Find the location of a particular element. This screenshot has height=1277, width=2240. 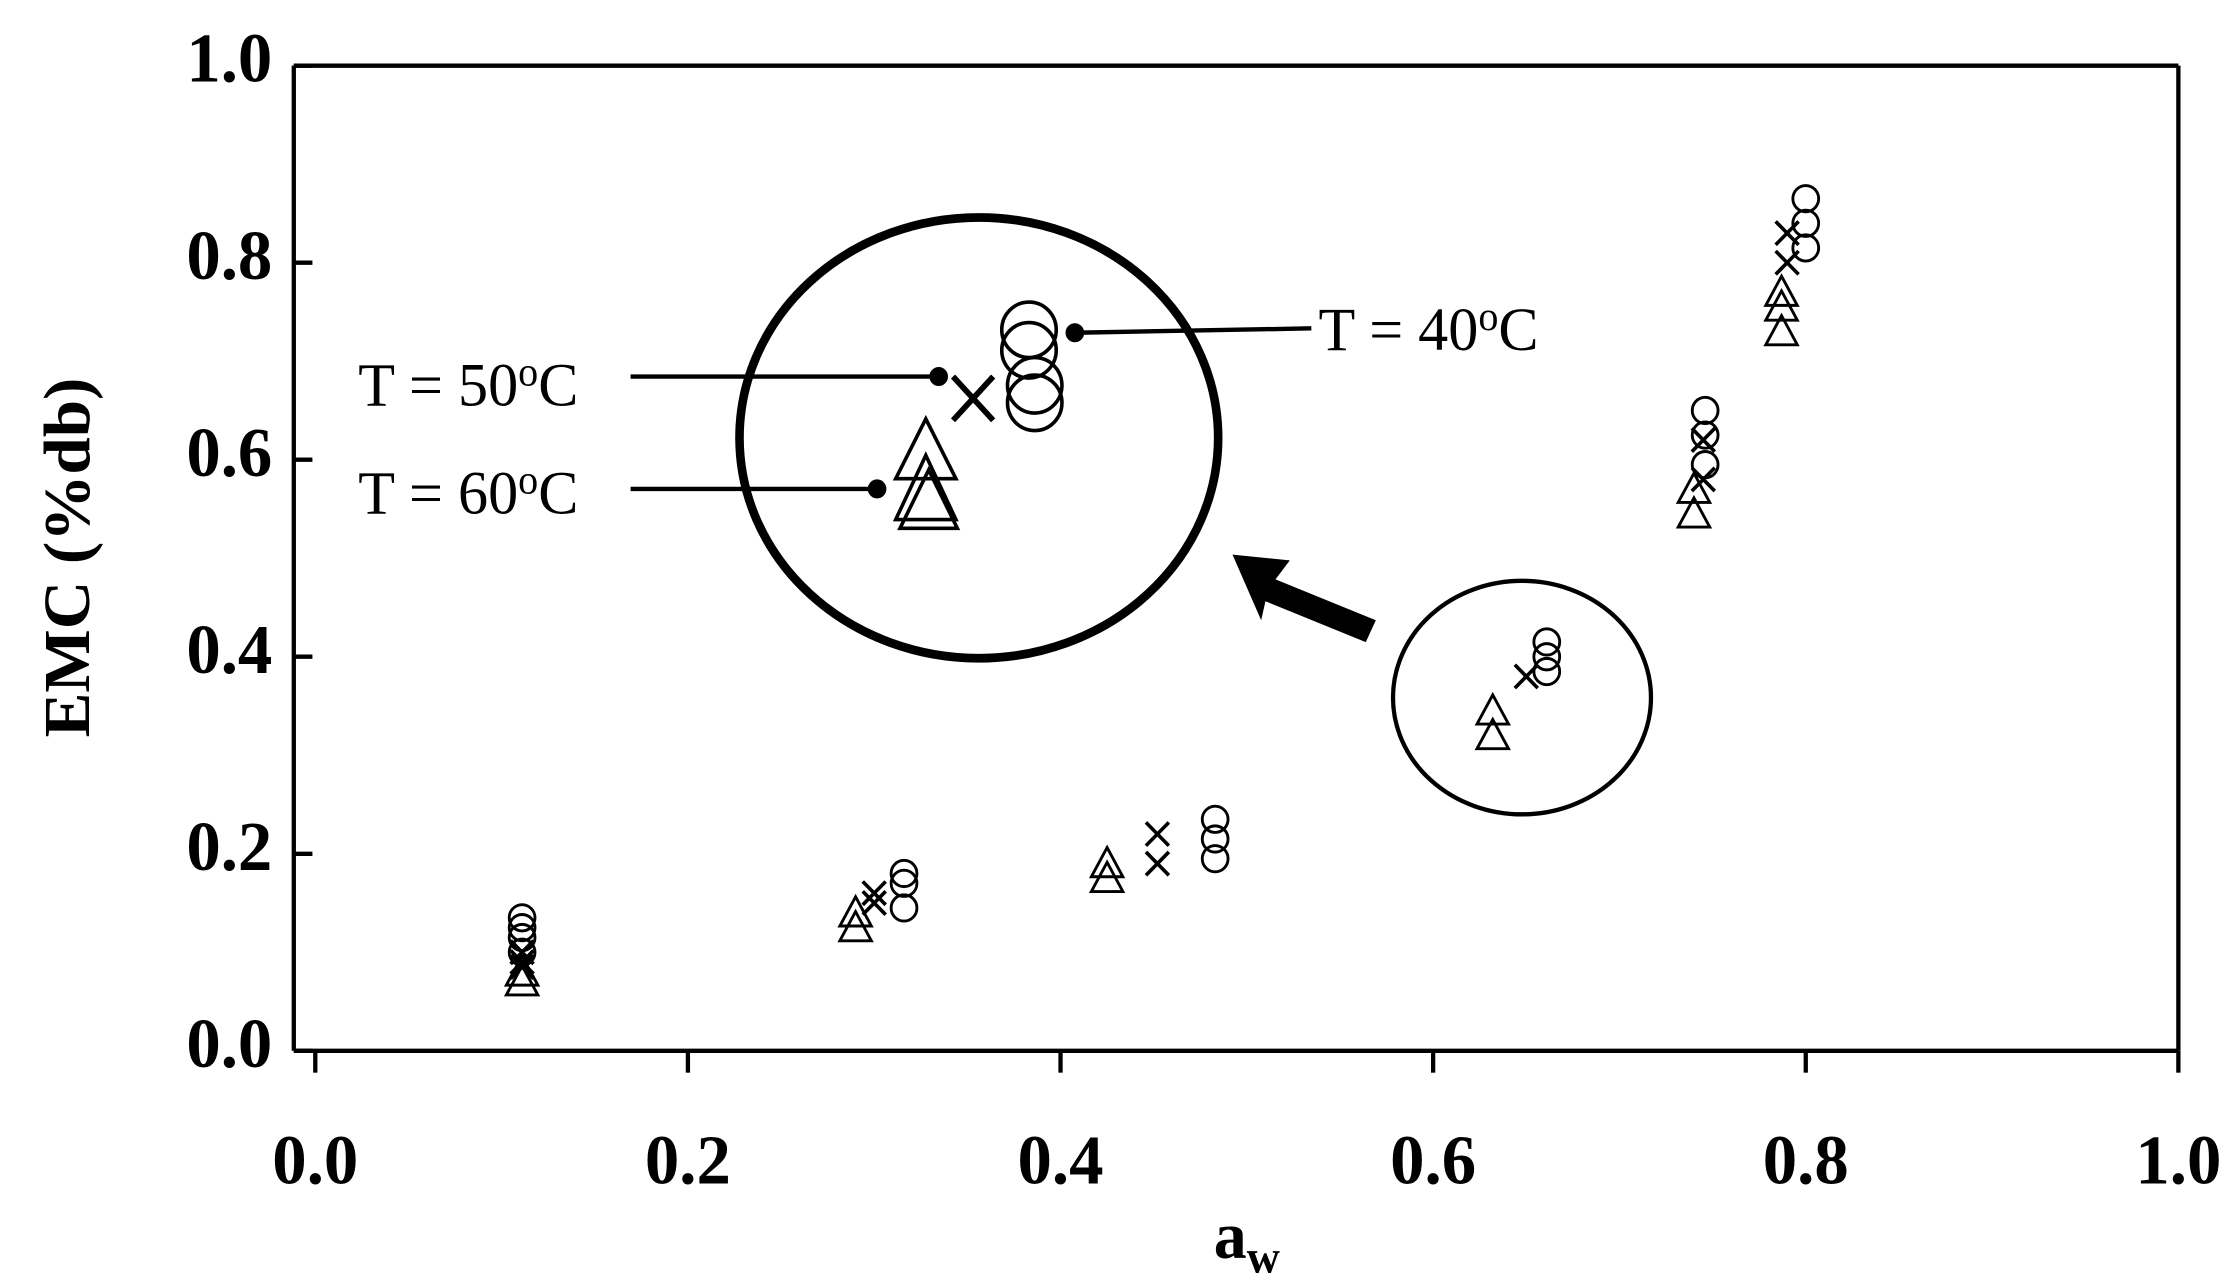

x-tick-label: 0.4 is located at coordinates (1061, 1161).